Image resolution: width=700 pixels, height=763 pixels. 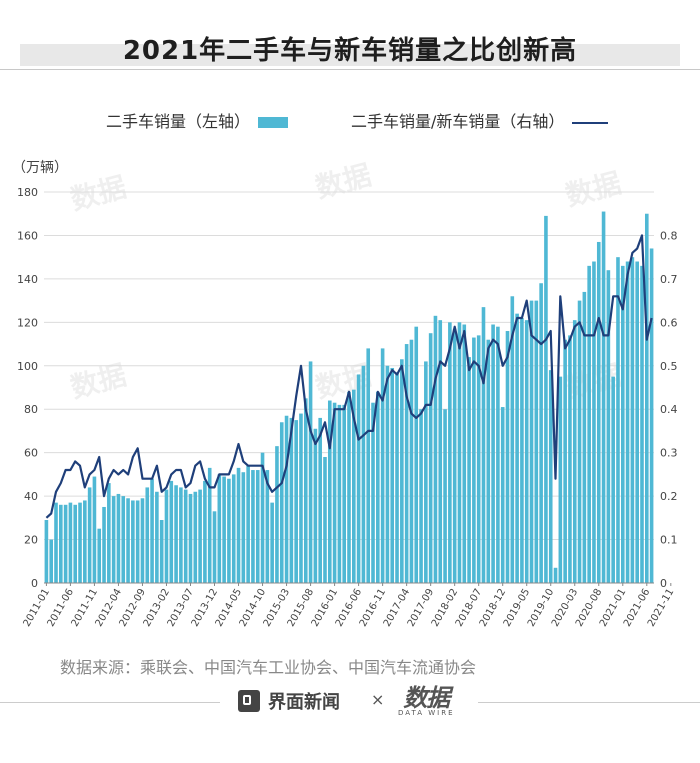 What do you see at coordinates (669, 322) in the screenshot?
I see `right-axis-tick-label: 0.6` at bounding box center [669, 322].